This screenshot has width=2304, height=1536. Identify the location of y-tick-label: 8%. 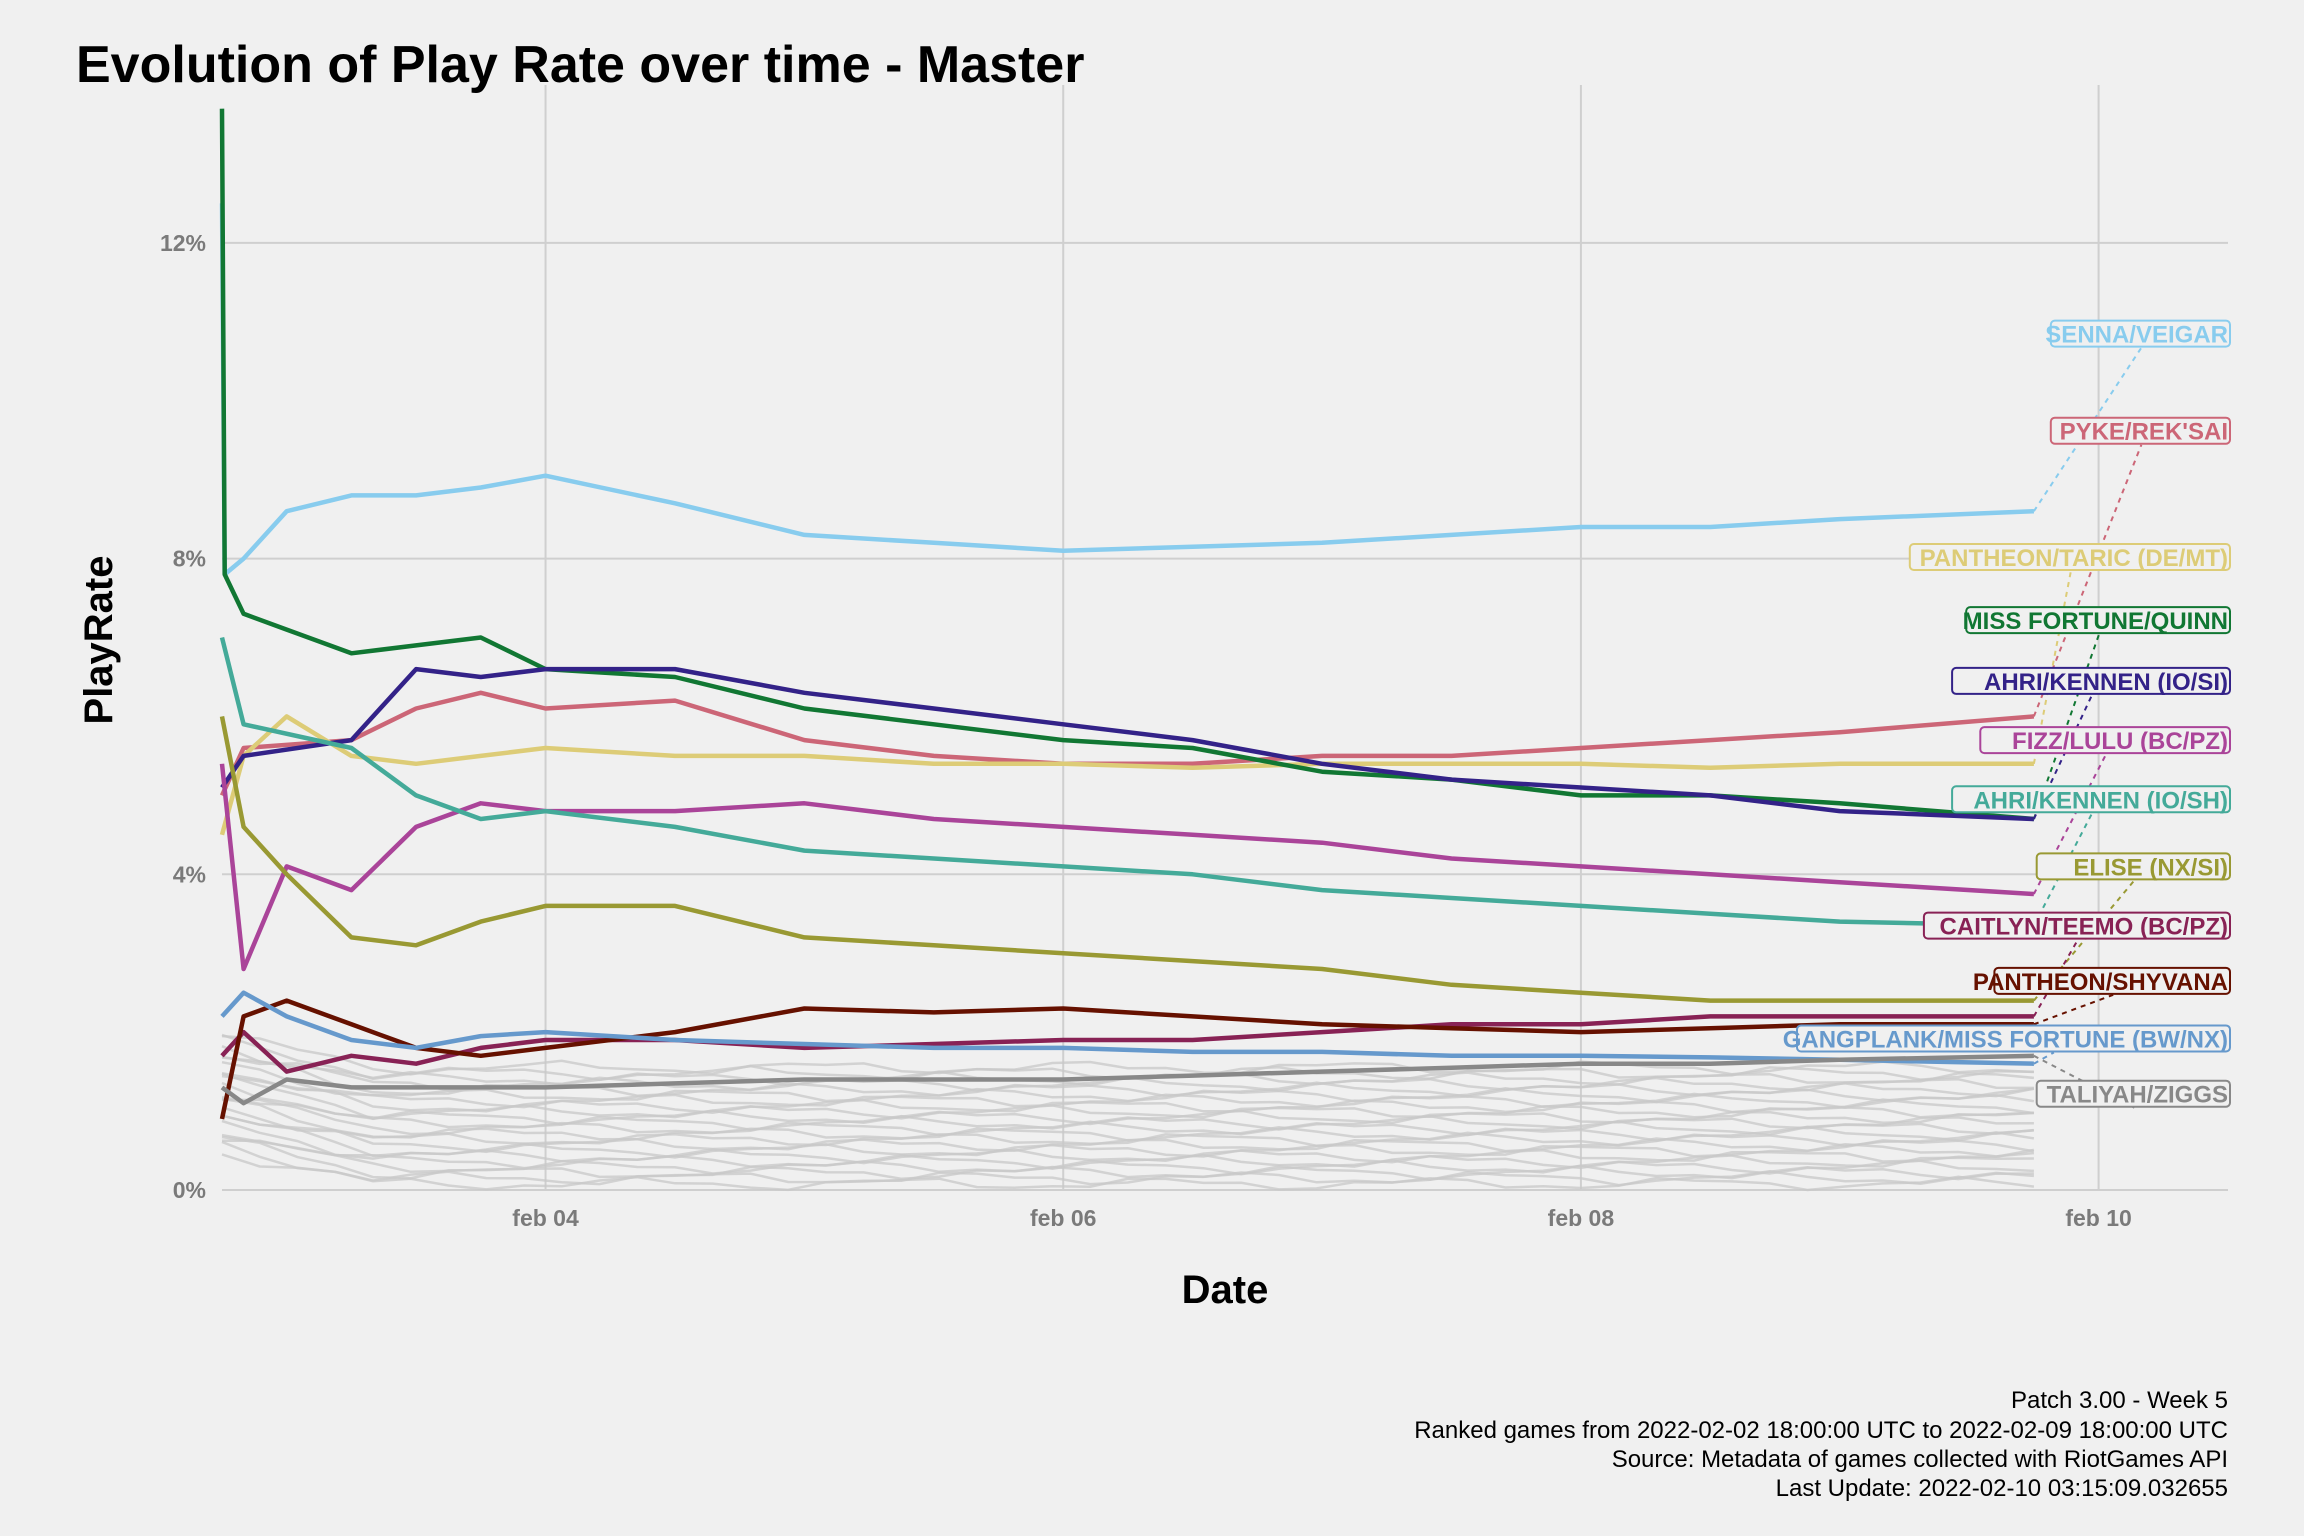
(189, 559).